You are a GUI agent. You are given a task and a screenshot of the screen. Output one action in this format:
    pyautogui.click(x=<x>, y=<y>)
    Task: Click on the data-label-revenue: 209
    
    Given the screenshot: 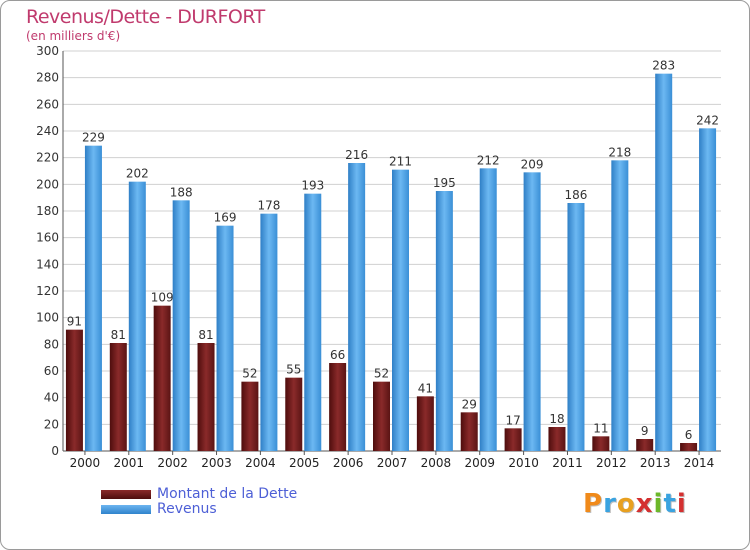 What is the action you would take?
    pyautogui.click(x=532, y=164)
    